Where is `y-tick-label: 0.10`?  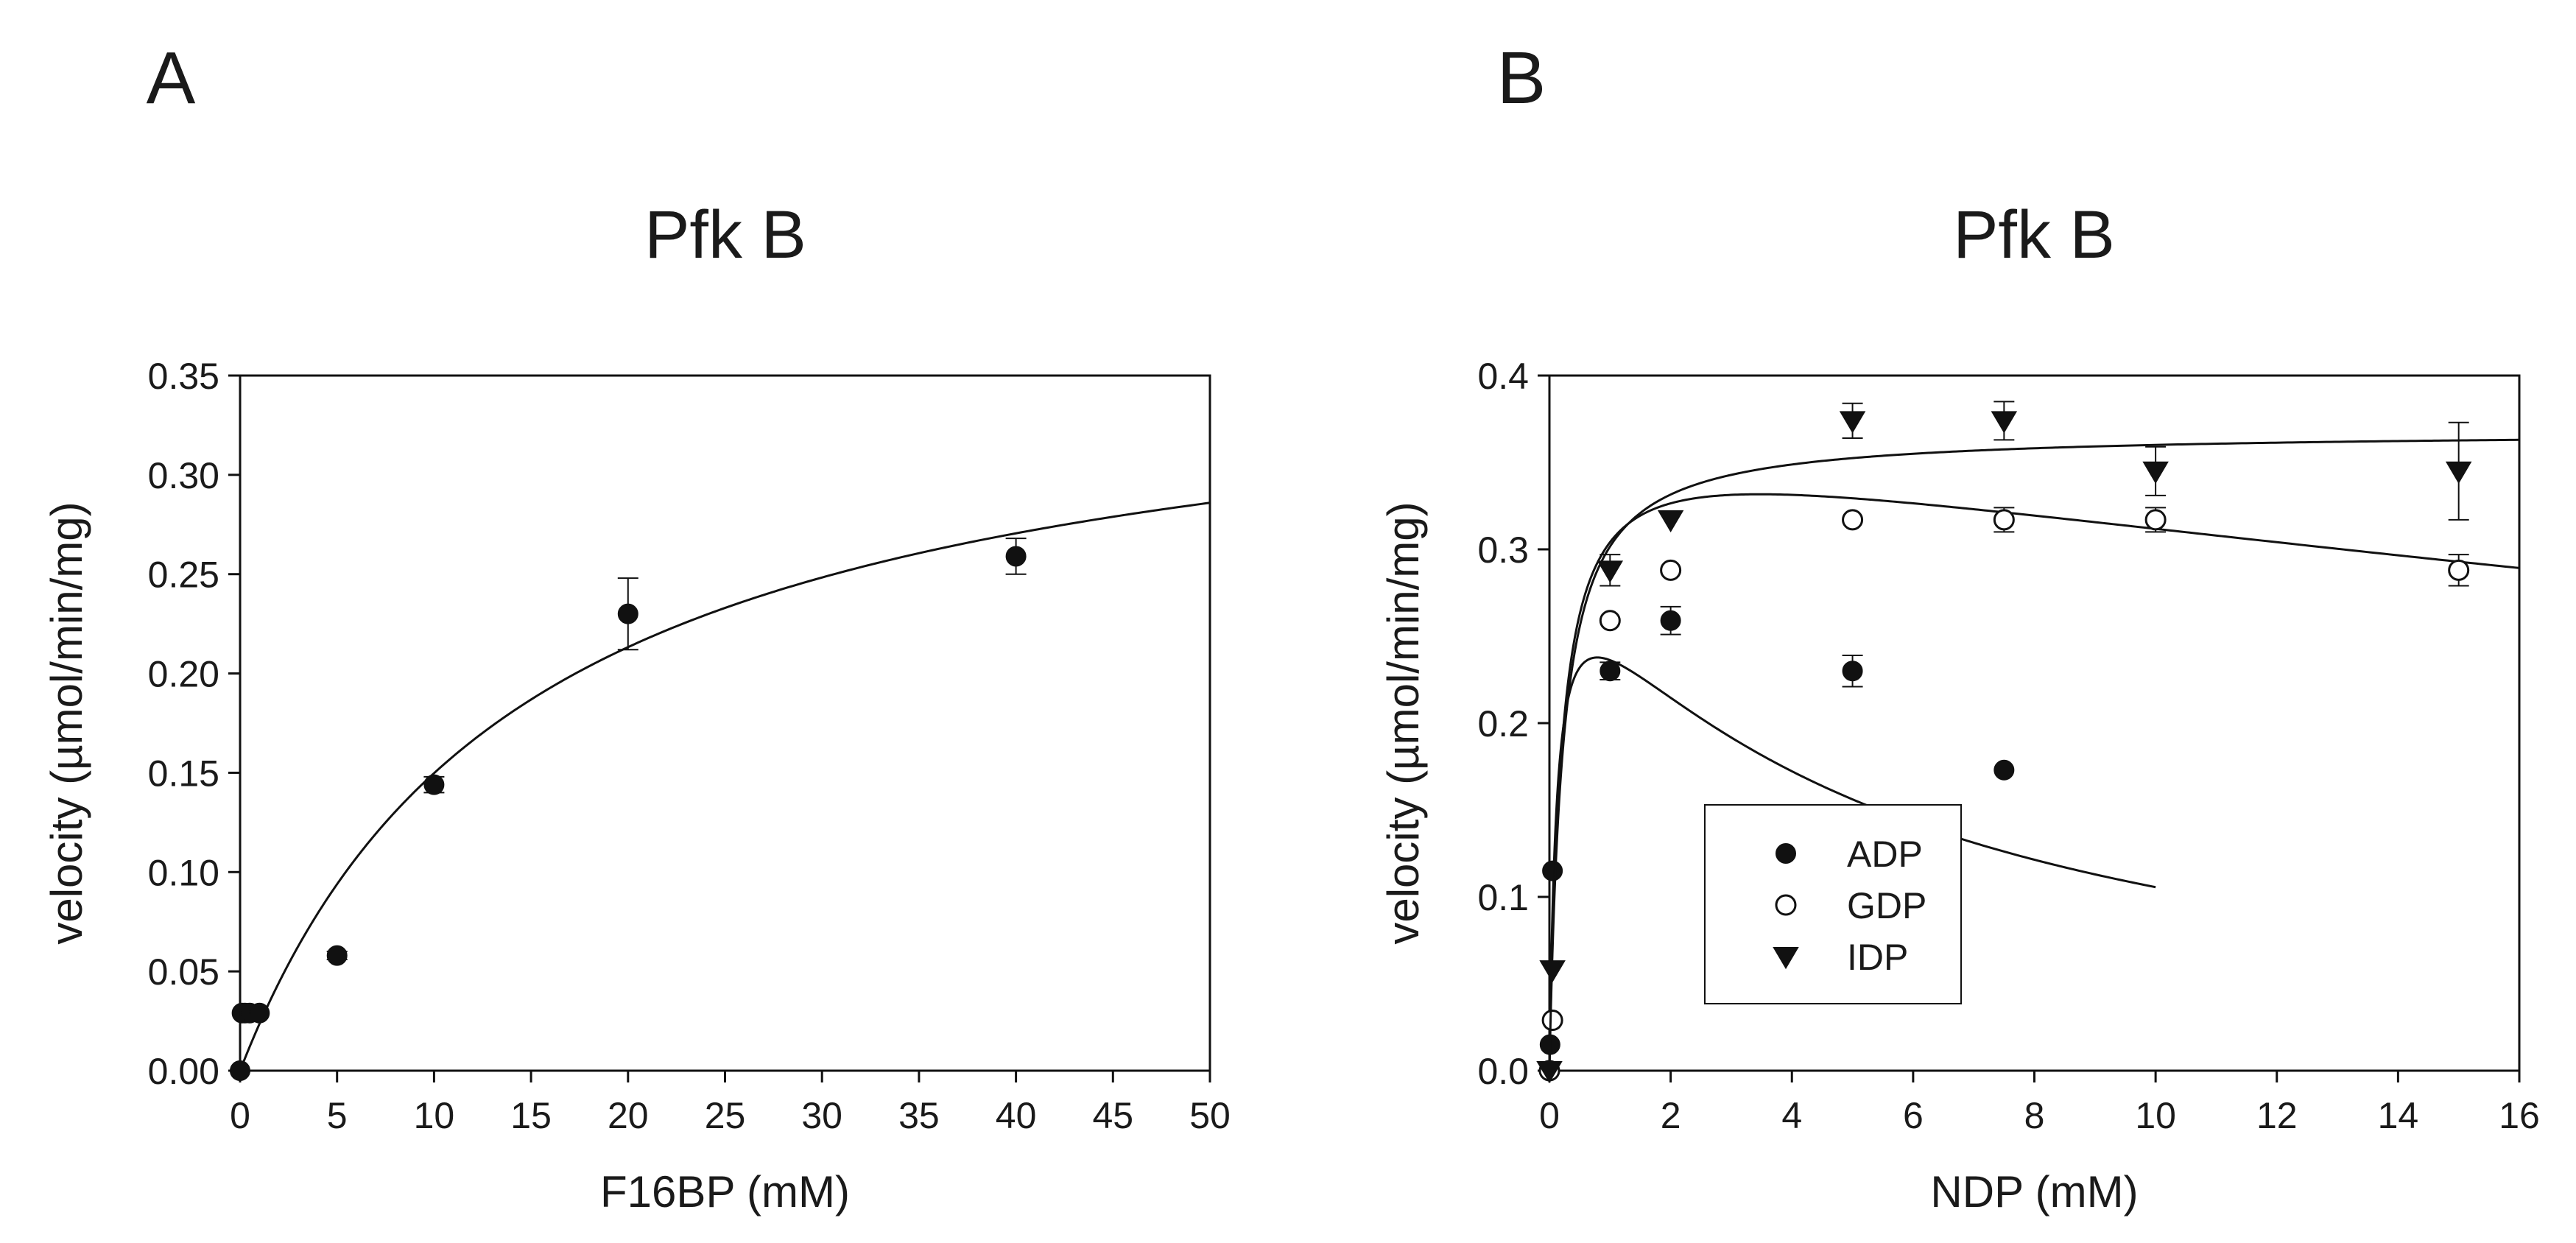
y-tick-label: 0.10 is located at coordinates (183, 872).